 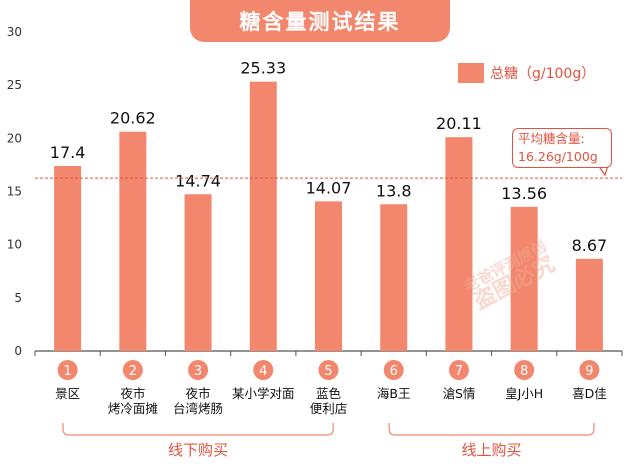 I want to click on category-number: 2, so click(x=133, y=371).